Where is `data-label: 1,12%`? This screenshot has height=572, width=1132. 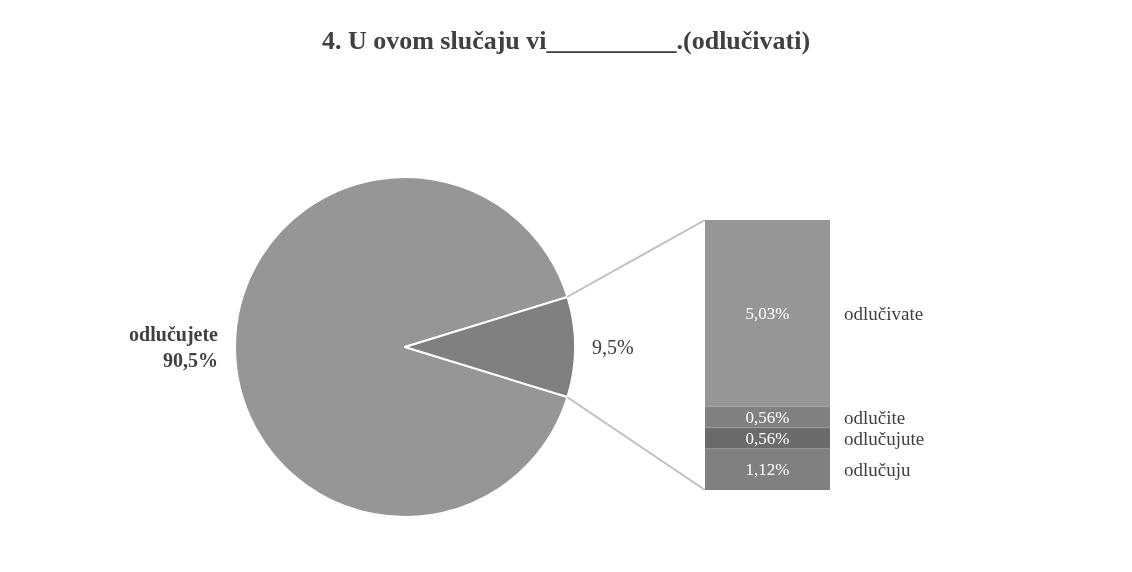 data-label: 1,12% is located at coordinates (767, 469).